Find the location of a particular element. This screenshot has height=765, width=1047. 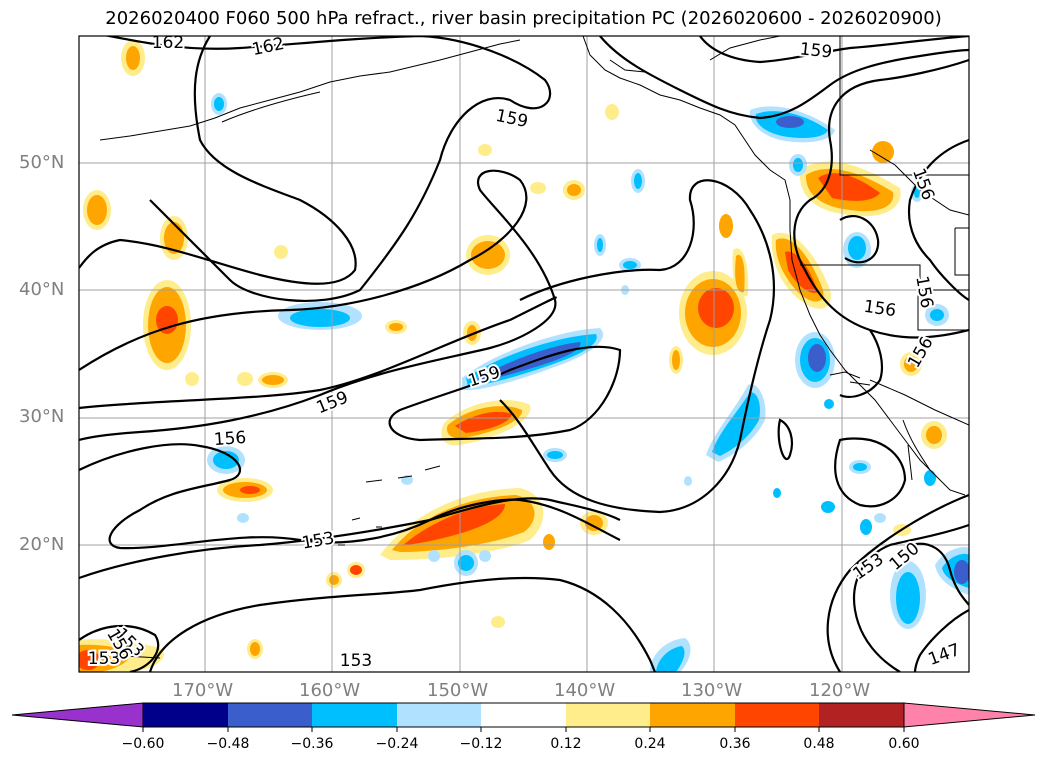

lon-label-170w: 170°W is located at coordinates (203, 690).